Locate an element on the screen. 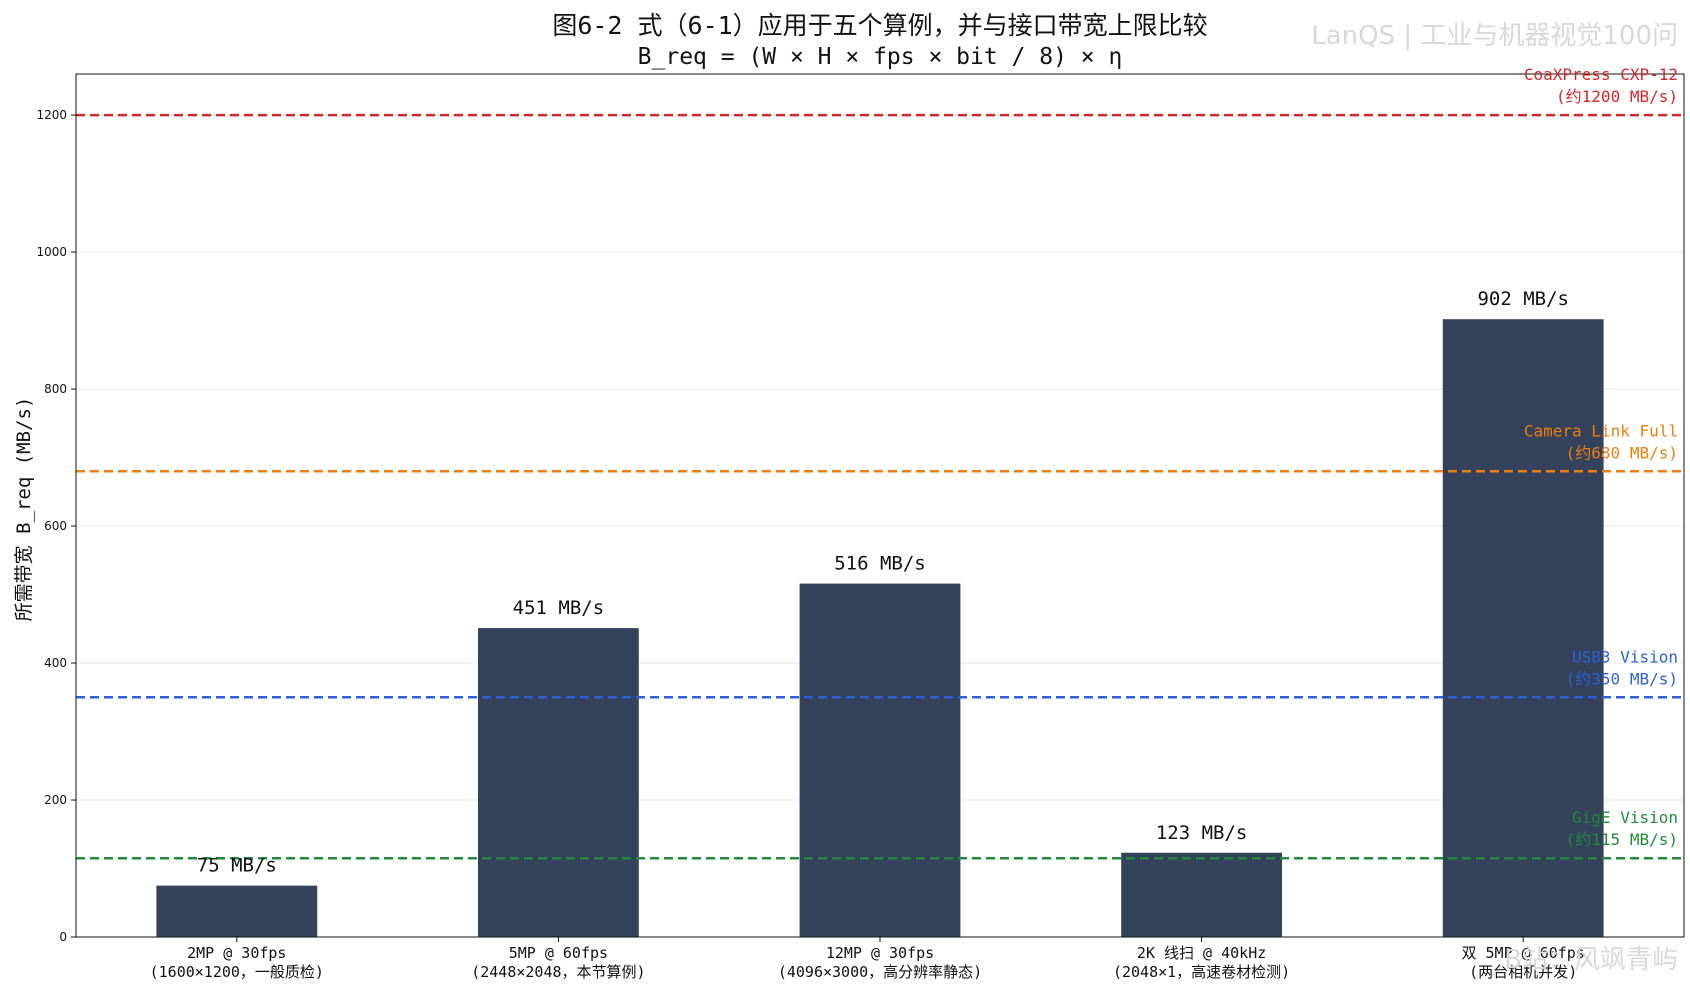 This screenshot has width=1690, height=990. data-label: 451 MB/s is located at coordinates (559, 608).